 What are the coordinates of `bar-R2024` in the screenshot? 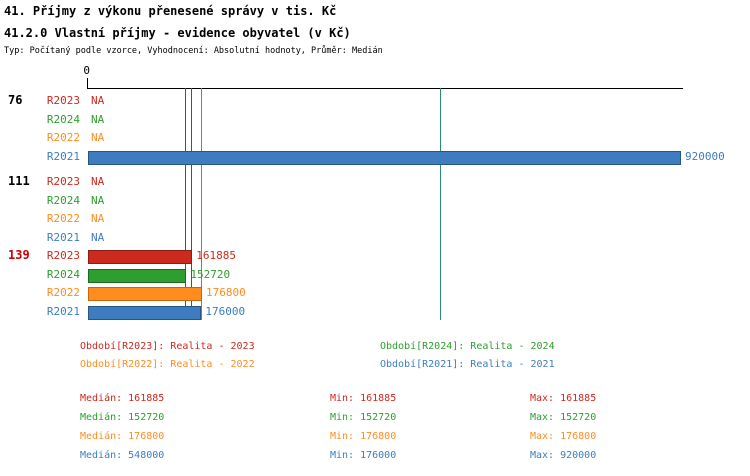 It's located at (137, 275).